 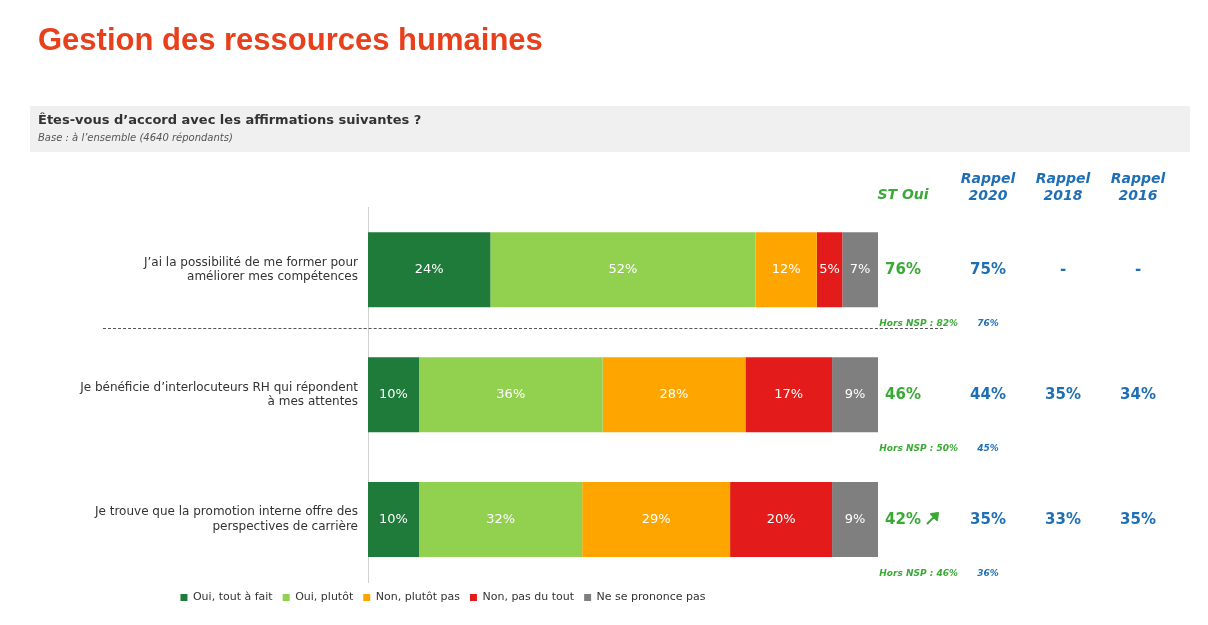 What do you see at coordinates (225, 518) in the screenshot?
I see `y-tick-label: Je trouve que la promotion interne offre des perspectives de carrière` at bounding box center [225, 518].